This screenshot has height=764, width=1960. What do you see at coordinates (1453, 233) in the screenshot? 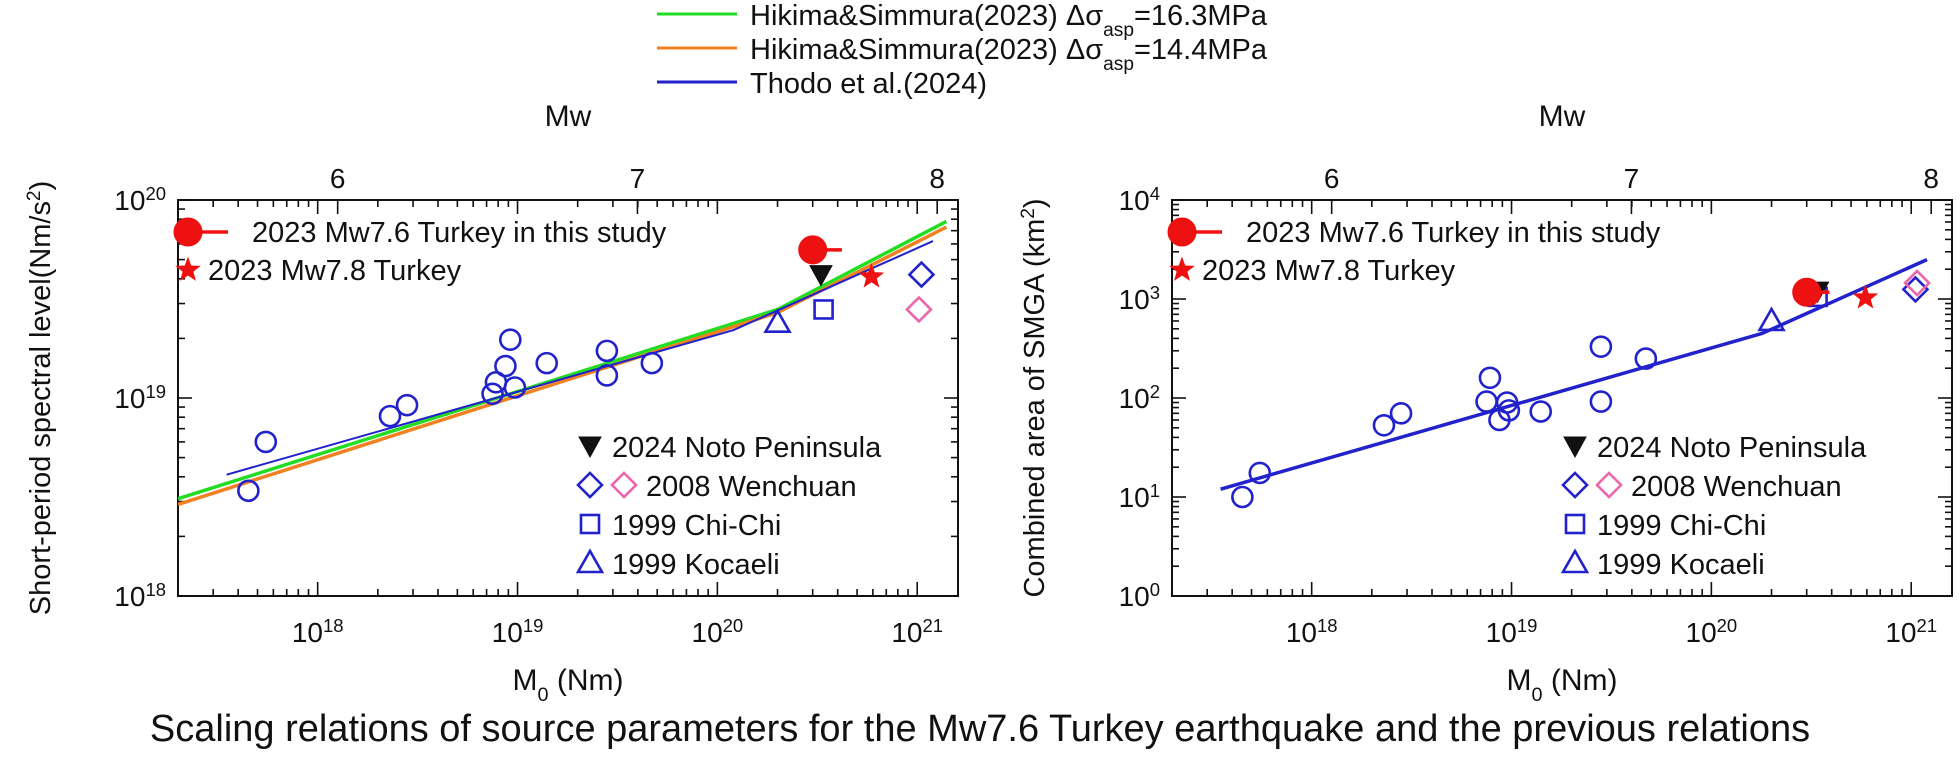
I see `legend-upper-label: 2023 Mw7.6 Turkey in this study` at bounding box center [1453, 233].